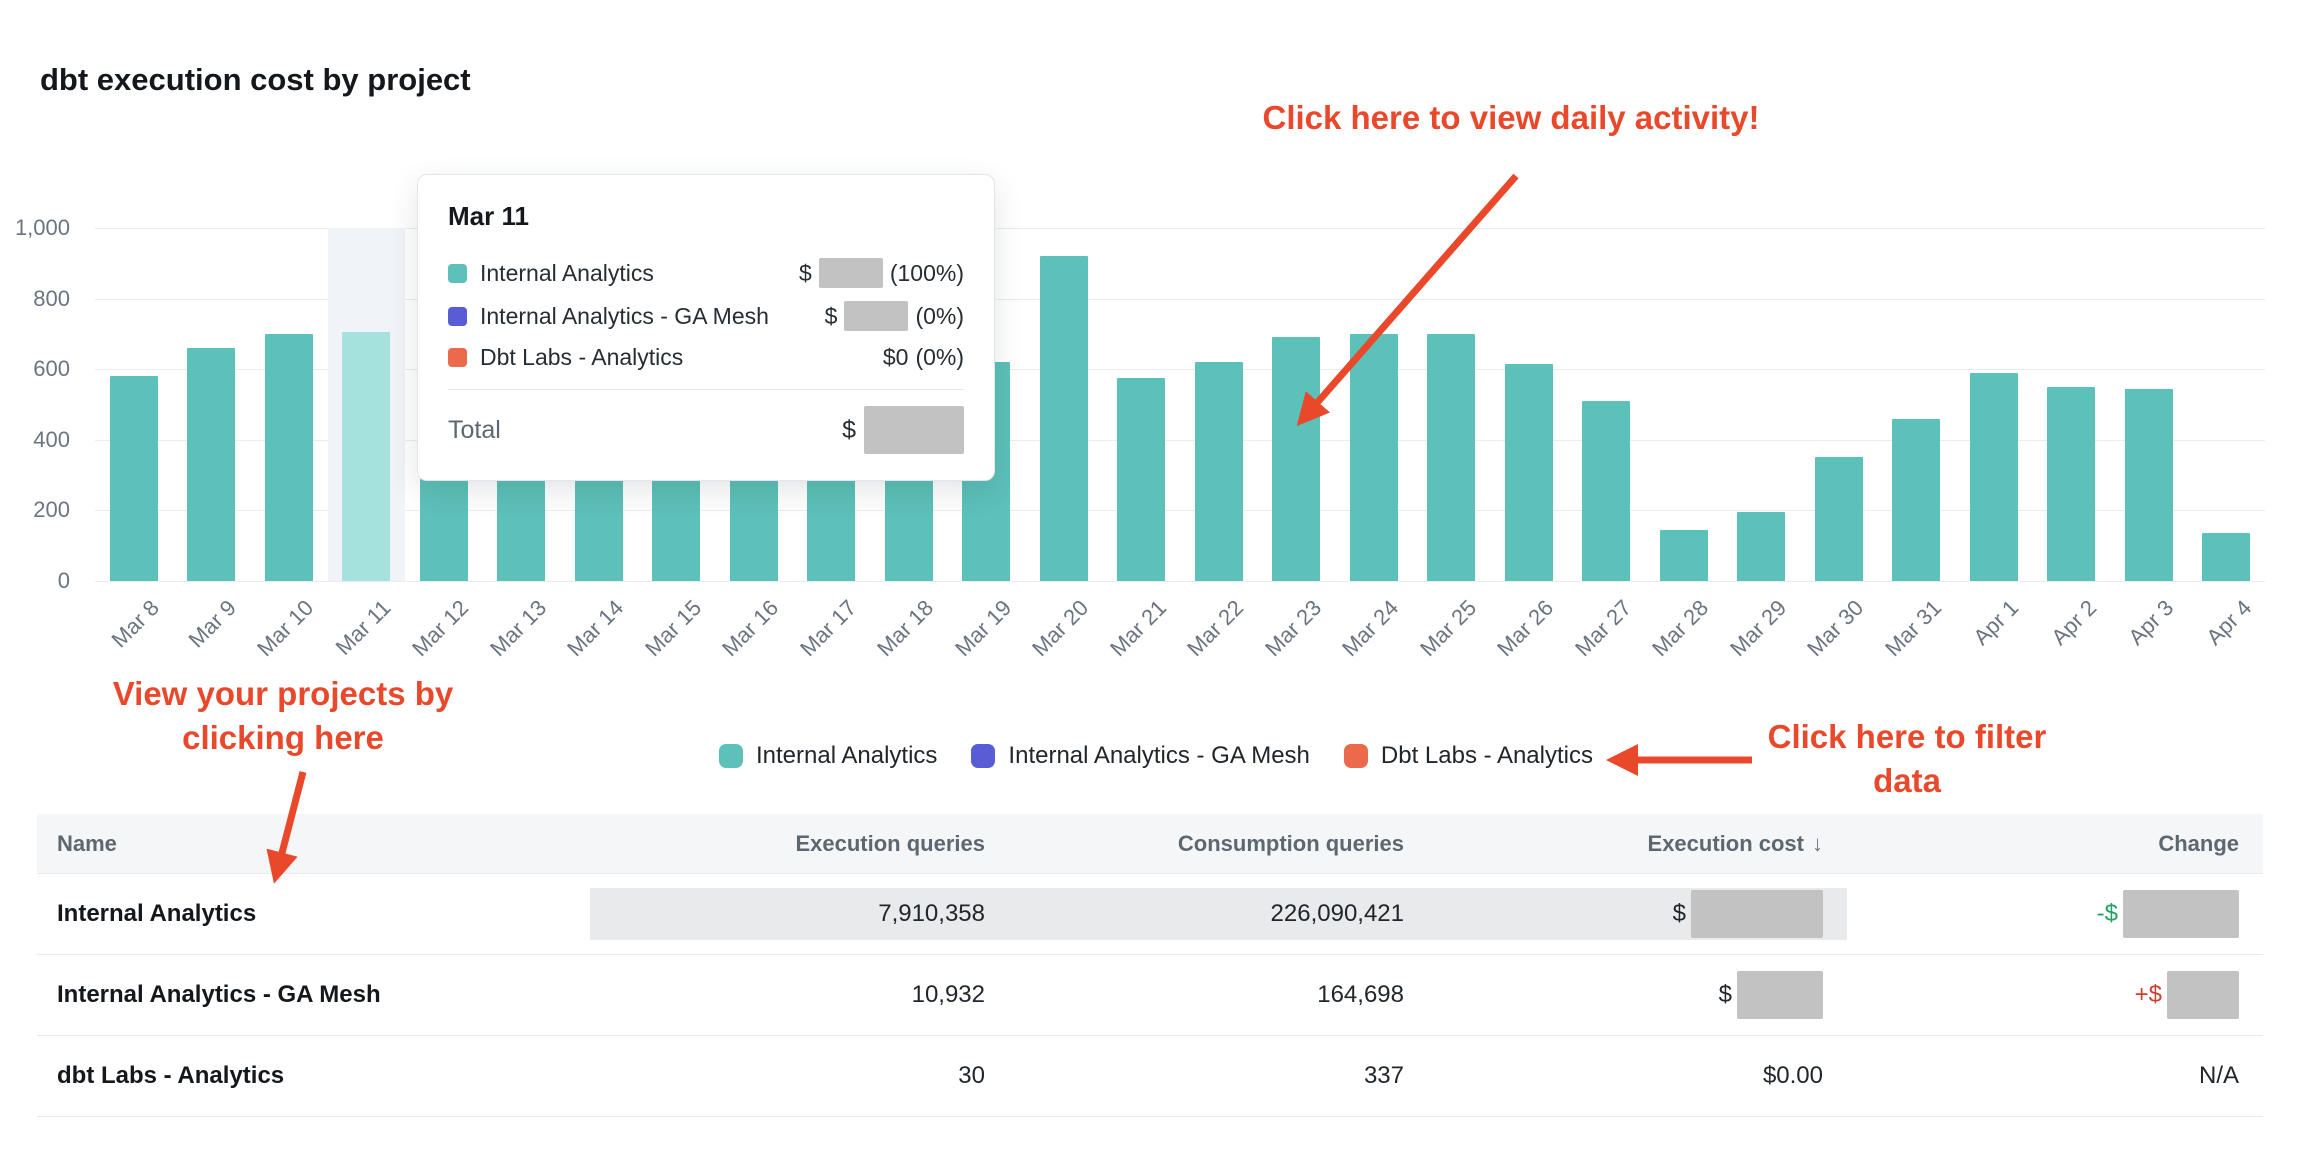 The image size is (2312, 1164). Describe the element at coordinates (2055, 1076) in the screenshot. I see `cell-change: N/A` at that location.